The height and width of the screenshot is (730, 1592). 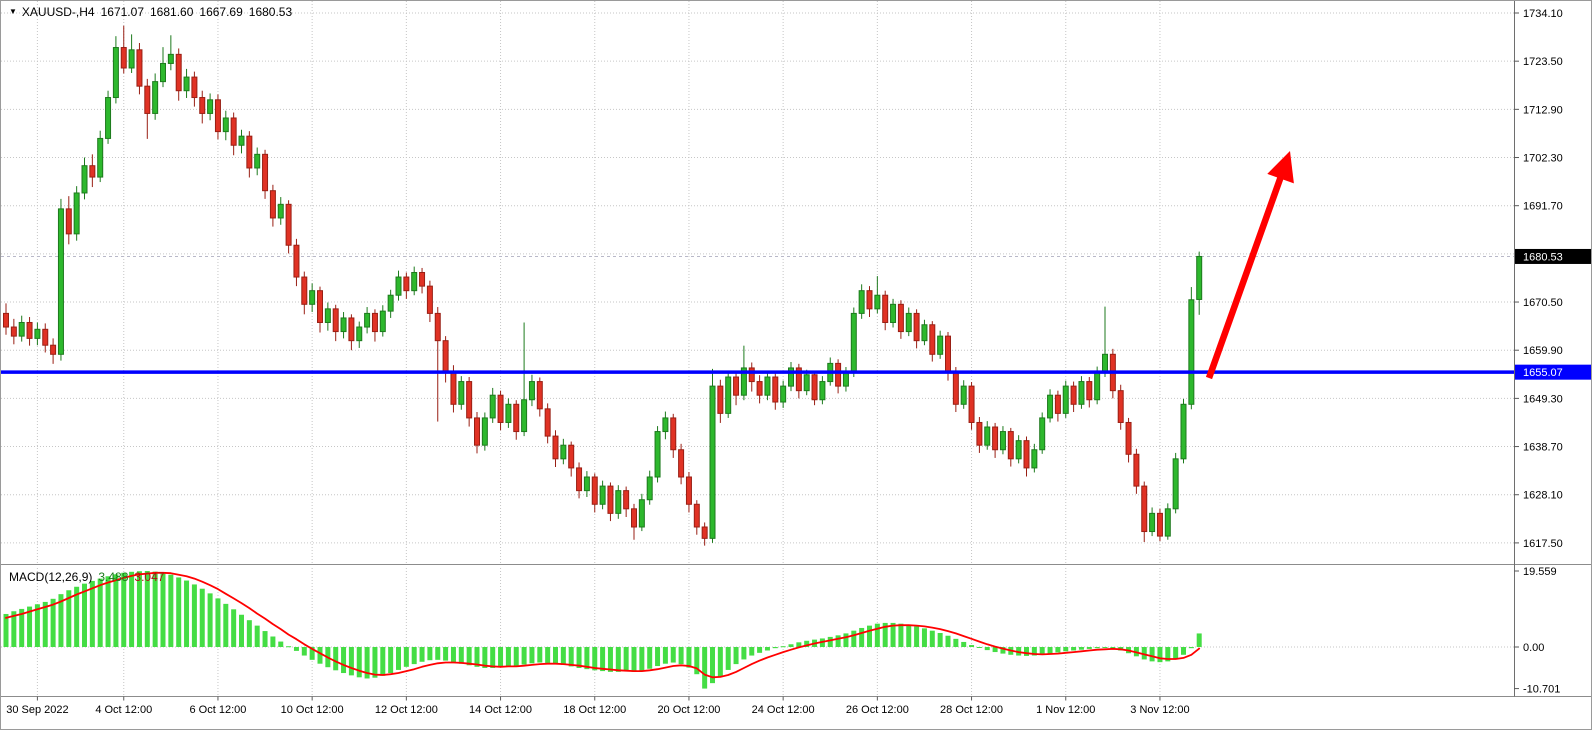 I want to click on trend-arrow, so click(x=1249, y=265).